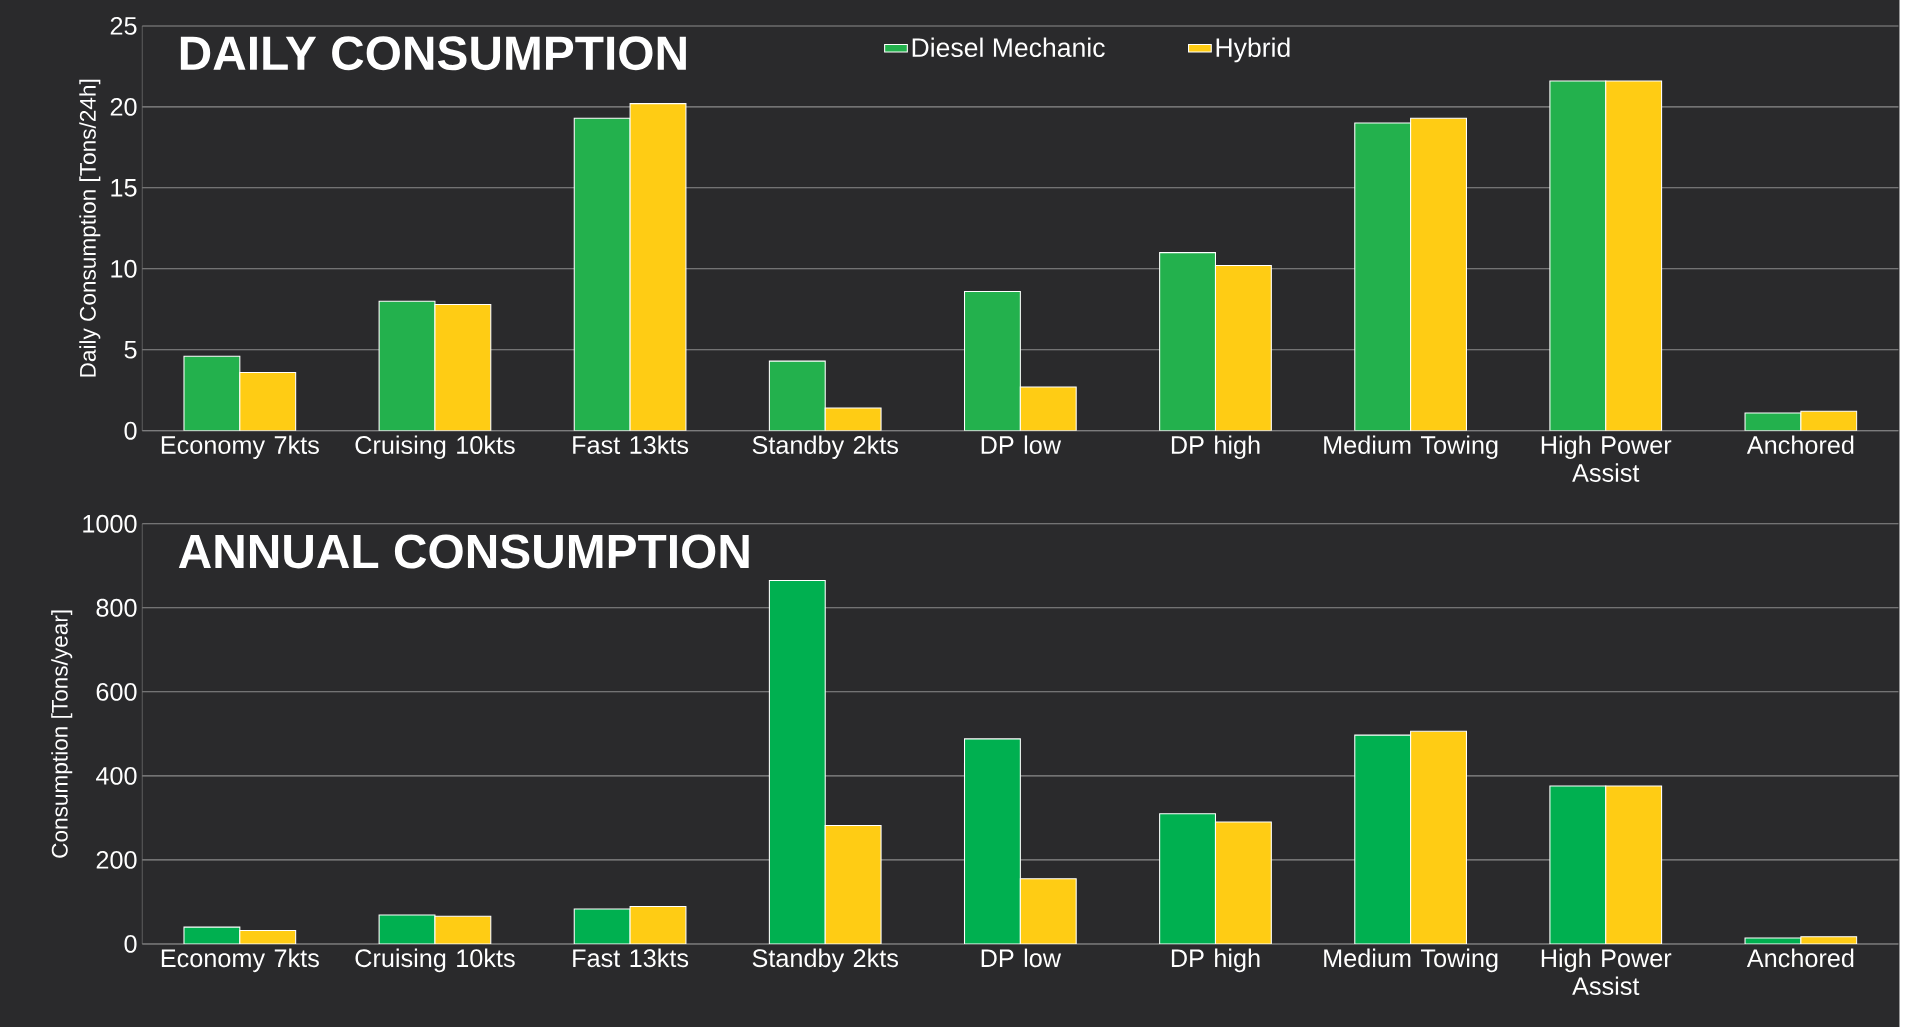 Image resolution: width=1905 pixels, height=1027 pixels. What do you see at coordinates (433, 53) in the screenshot?
I see `chart-title: DAILY CONSUMPTION` at bounding box center [433, 53].